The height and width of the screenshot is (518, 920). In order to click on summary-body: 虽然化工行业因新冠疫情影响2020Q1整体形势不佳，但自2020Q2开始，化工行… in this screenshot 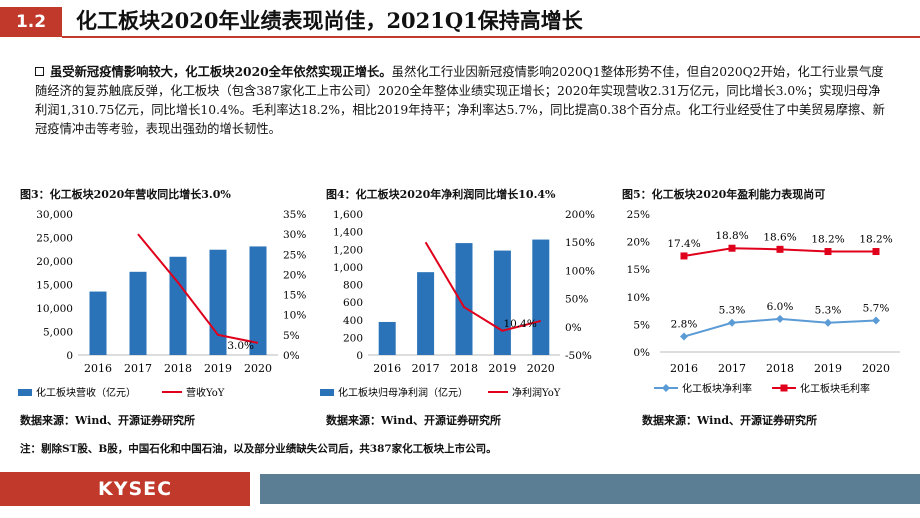, I will do `click(460, 100)`.